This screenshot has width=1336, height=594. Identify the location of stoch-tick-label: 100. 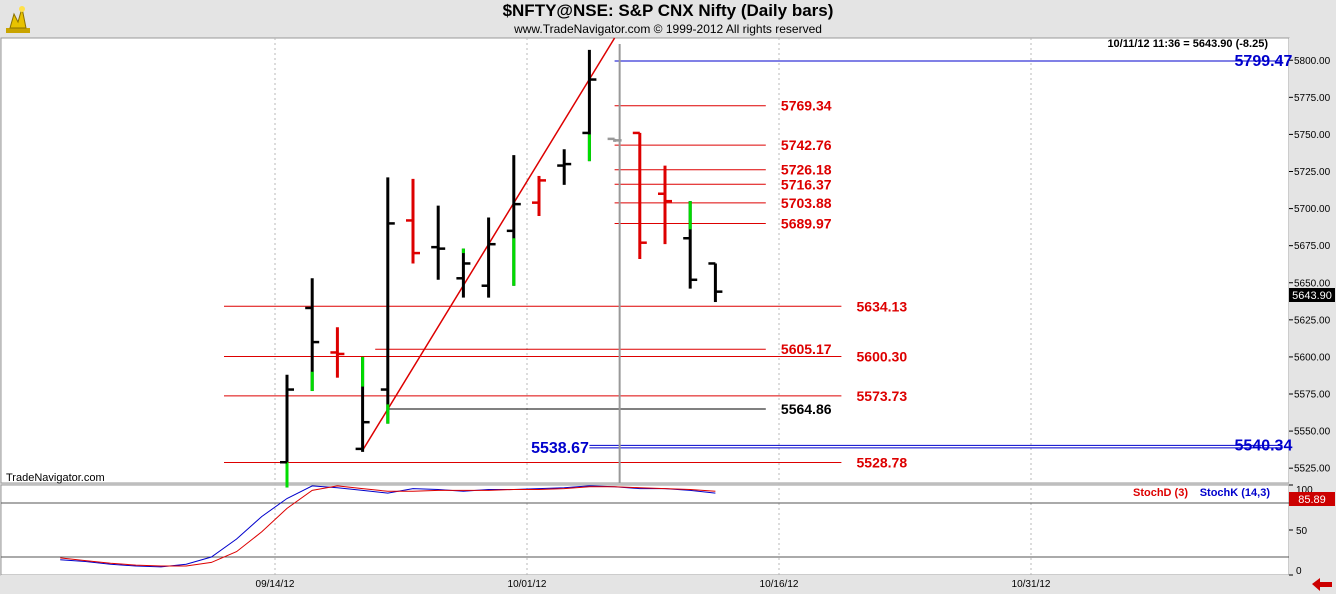
(1304, 490).